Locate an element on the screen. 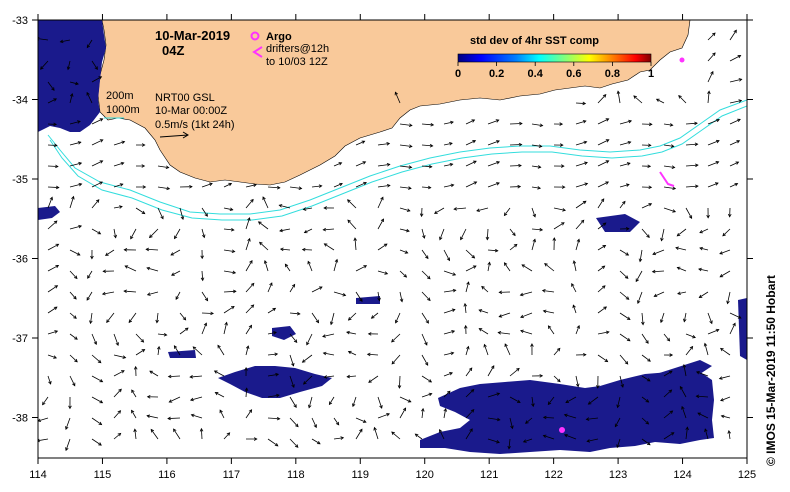  x-tick-label: 120 is located at coordinates (425, 475).